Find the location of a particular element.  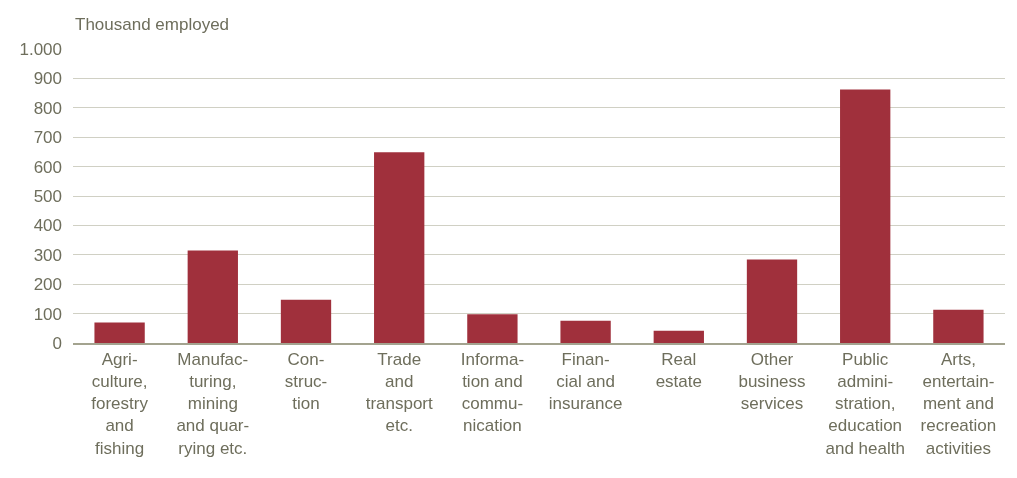

x-tick-label: Manufac- turing, mining and quar- rying etc. is located at coordinates (213, 404).